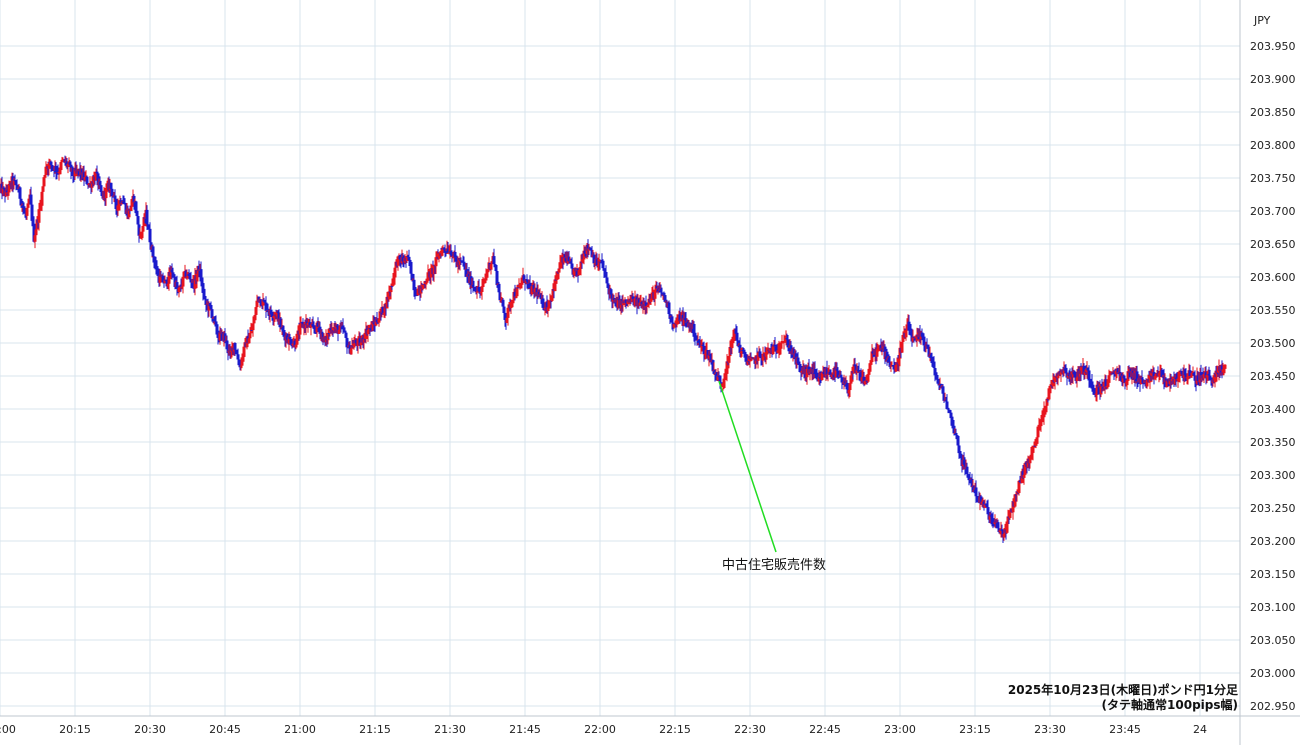 This screenshot has width=1300, height=745. What do you see at coordinates (300, 729) in the screenshot?
I see `x-tick-label: 21:00` at bounding box center [300, 729].